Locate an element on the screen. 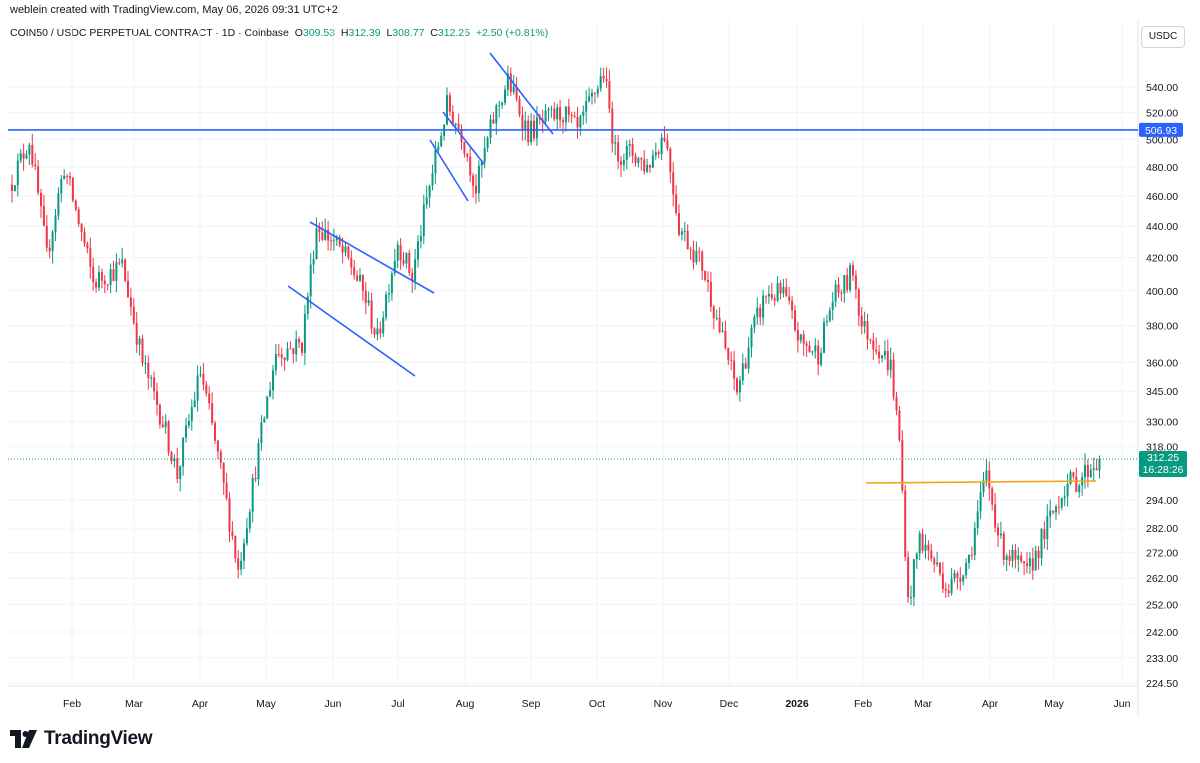 The height and width of the screenshot is (763, 1200). brand-name: TradingView is located at coordinates (98, 738).